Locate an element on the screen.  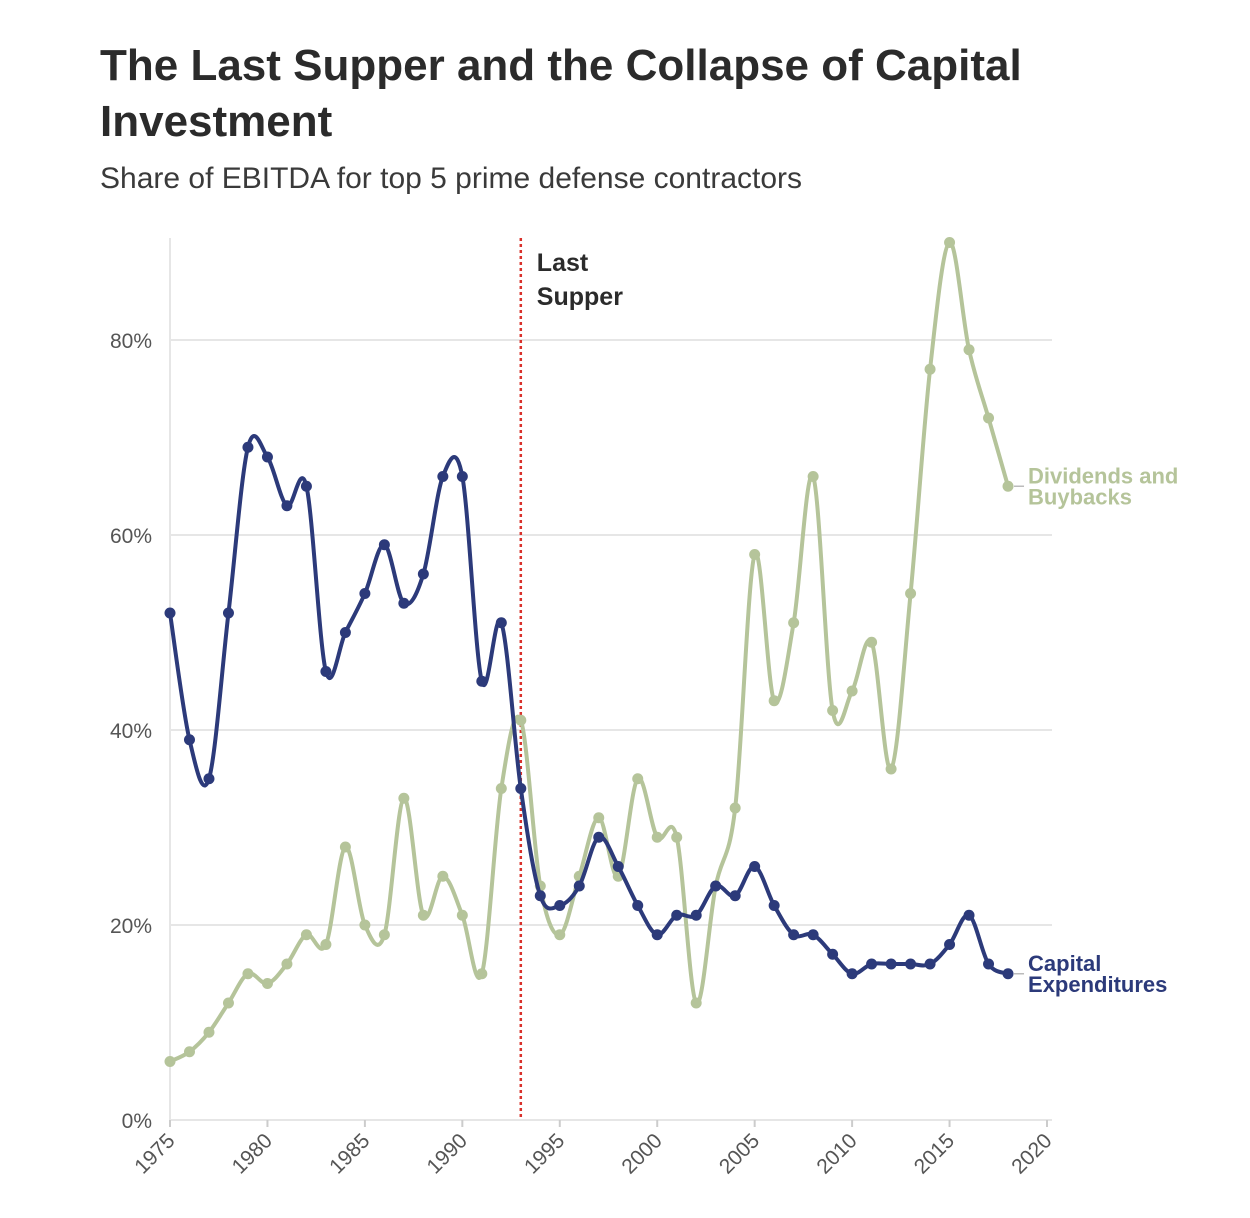
y-tick-label: 60% is located at coordinates (131, 536).